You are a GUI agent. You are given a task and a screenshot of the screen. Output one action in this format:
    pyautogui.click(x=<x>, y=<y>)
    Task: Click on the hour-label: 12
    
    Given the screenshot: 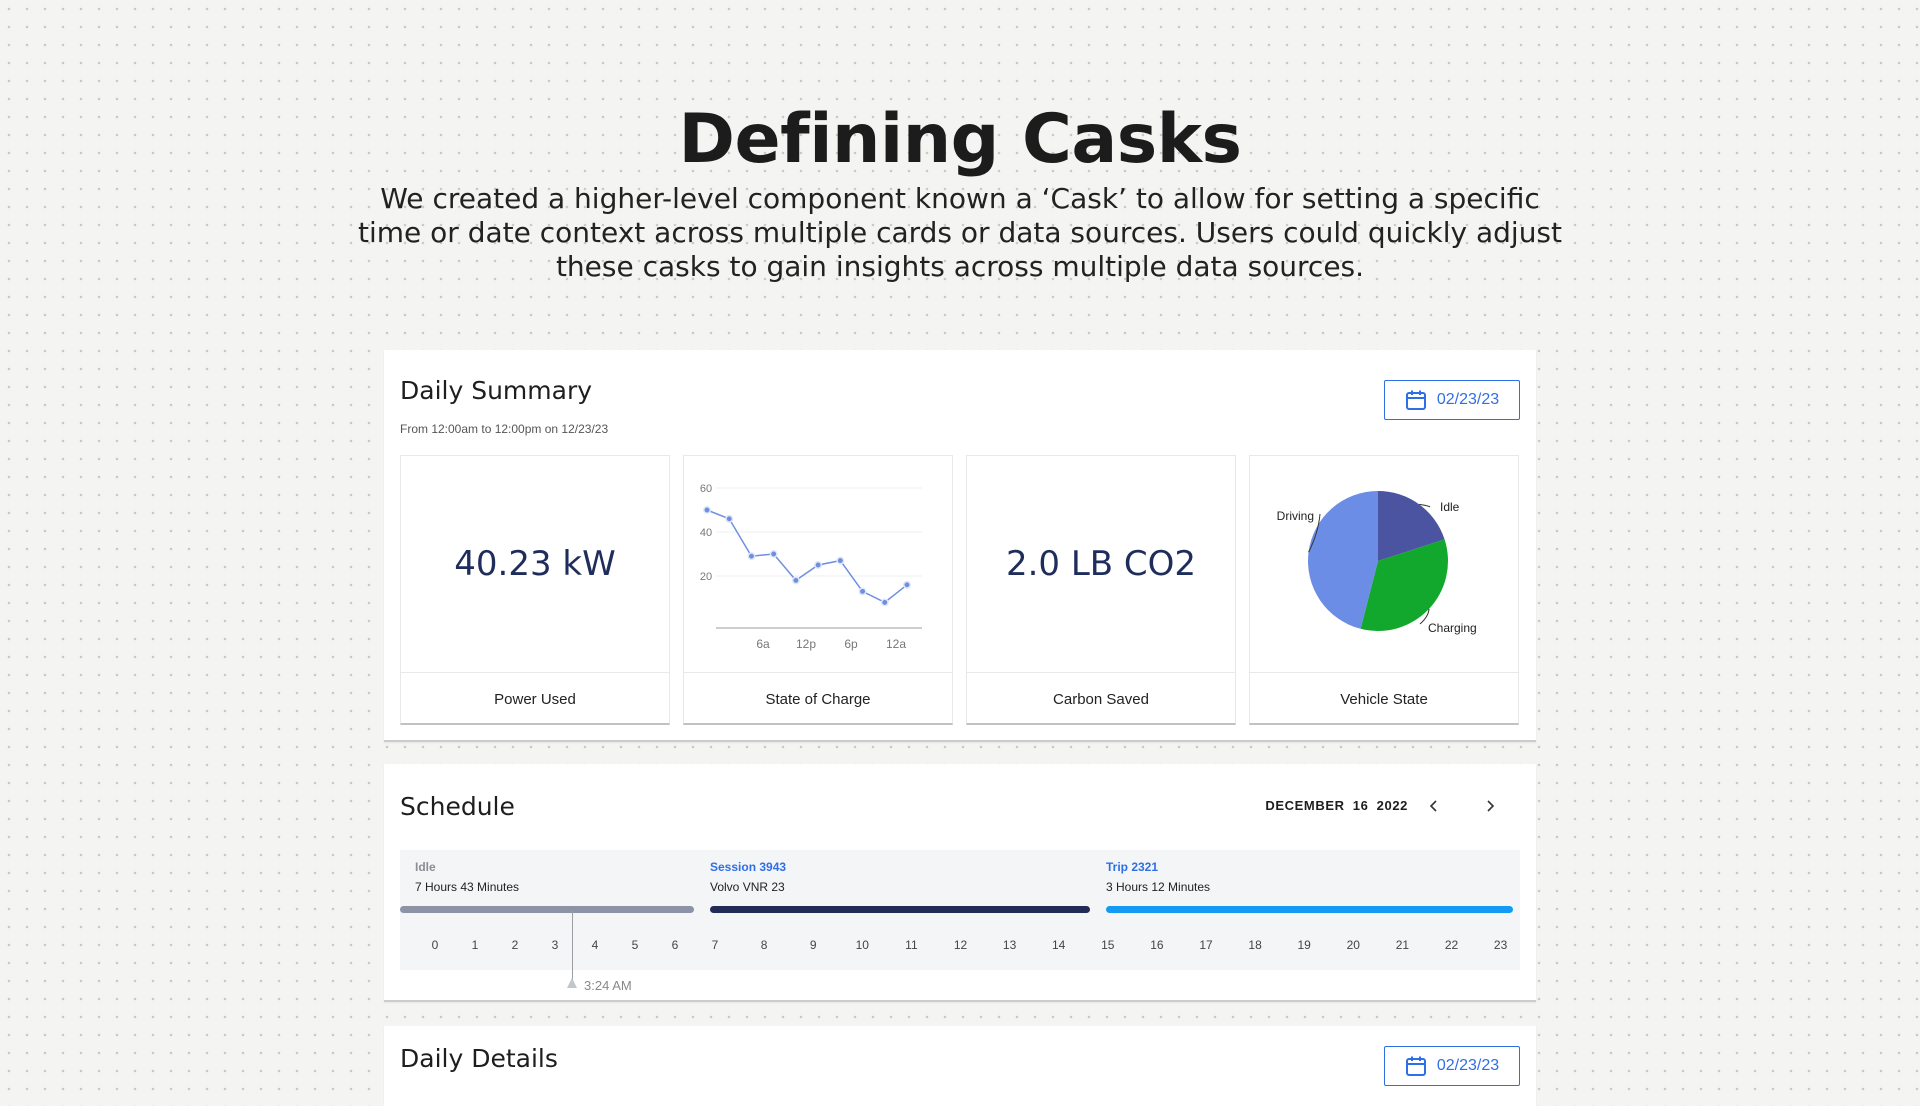 What is the action you would take?
    pyautogui.click(x=960, y=945)
    